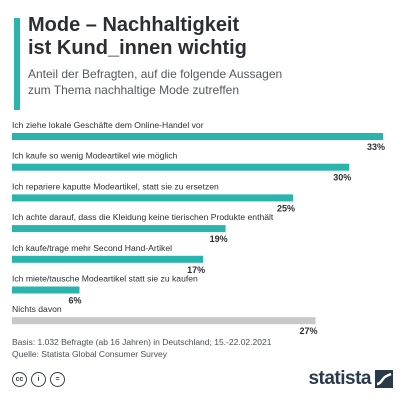 This screenshot has height=405, width=405. What do you see at coordinates (384, 379) in the screenshot?
I see `statista-mark-icon` at bounding box center [384, 379].